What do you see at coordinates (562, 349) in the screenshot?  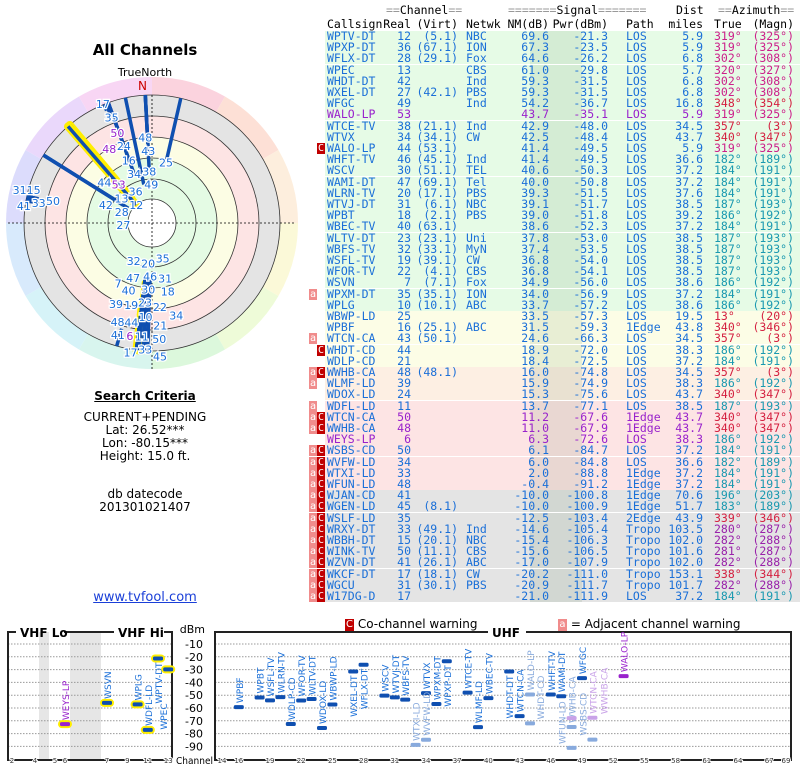 I see `table-row: WHDT-CD 44 18.9 -72.0 LOS 38.3 186° (192°)` at bounding box center [562, 349].